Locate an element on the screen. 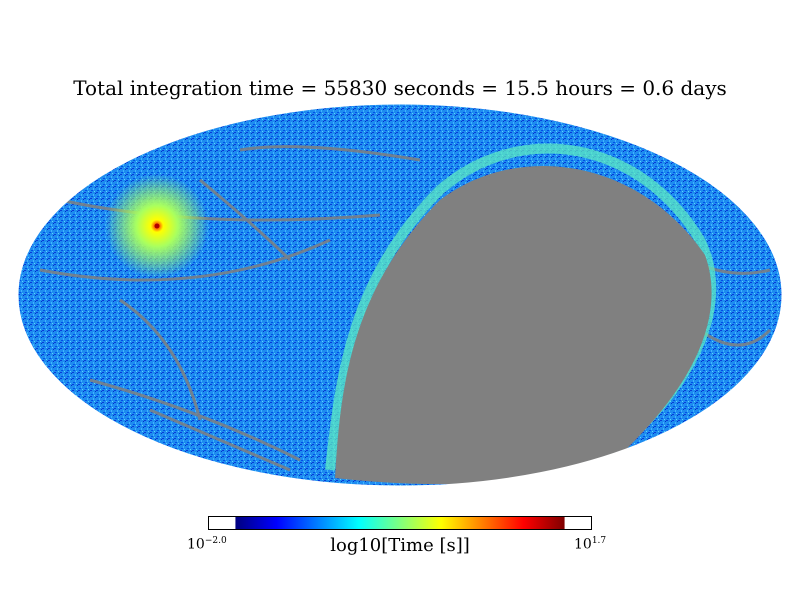 The width and height of the screenshot is (800, 600). colorbar-gradient is located at coordinates (400, 523).